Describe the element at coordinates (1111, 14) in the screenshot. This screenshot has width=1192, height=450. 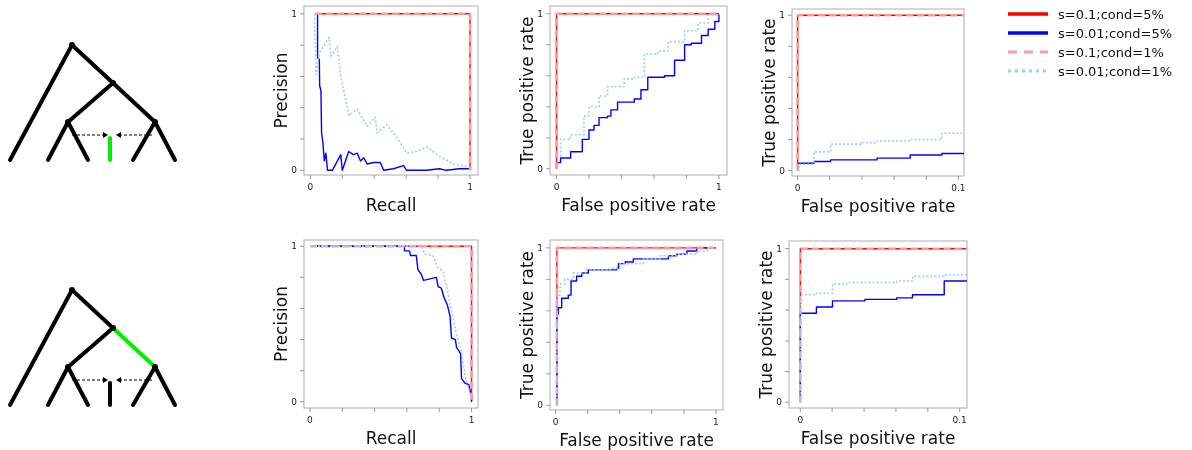
I see `legend-label: s=0.1;cond=5%` at that location.